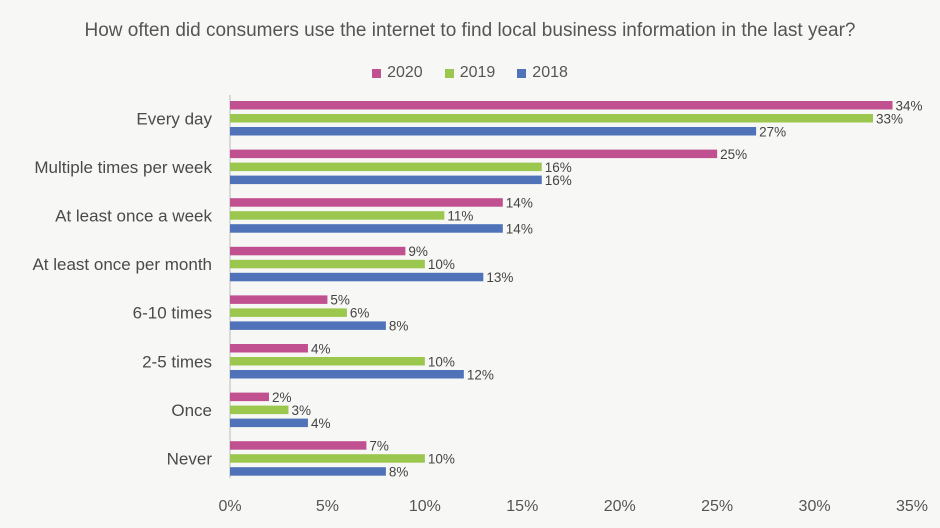 Image resolution: width=940 pixels, height=528 pixels. I want to click on value-label: 6%, so click(360, 313).